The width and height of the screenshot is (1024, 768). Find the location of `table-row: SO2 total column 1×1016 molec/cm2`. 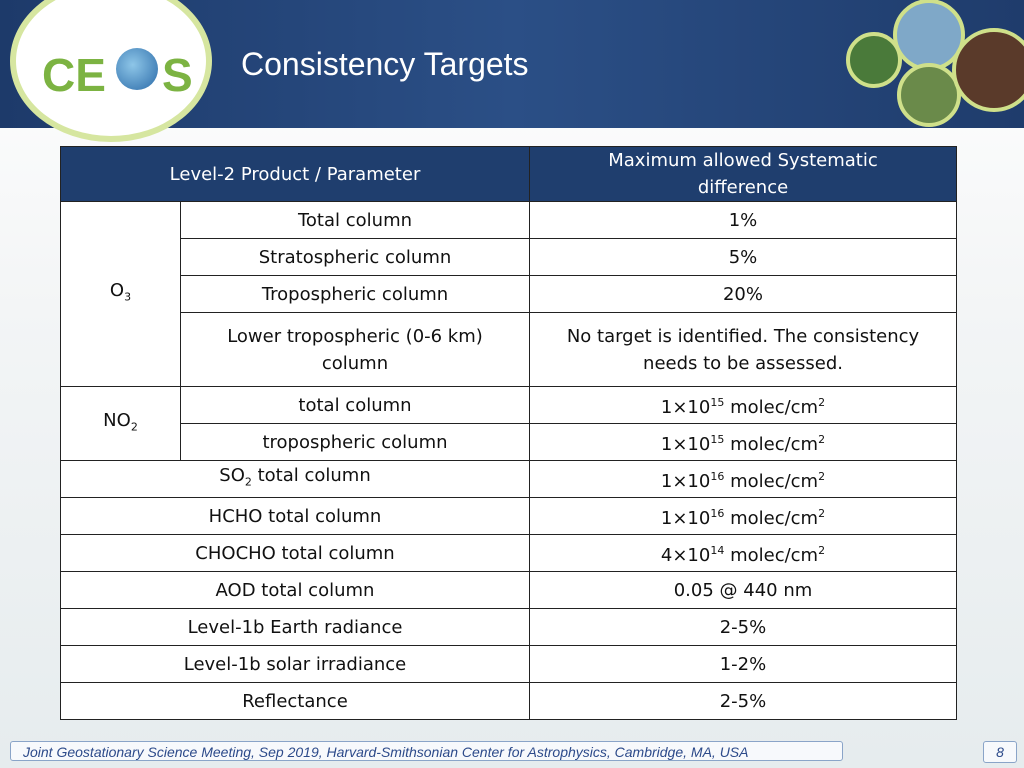

table-row: SO2 total column 1×1016 molec/cm2 is located at coordinates (508, 479).